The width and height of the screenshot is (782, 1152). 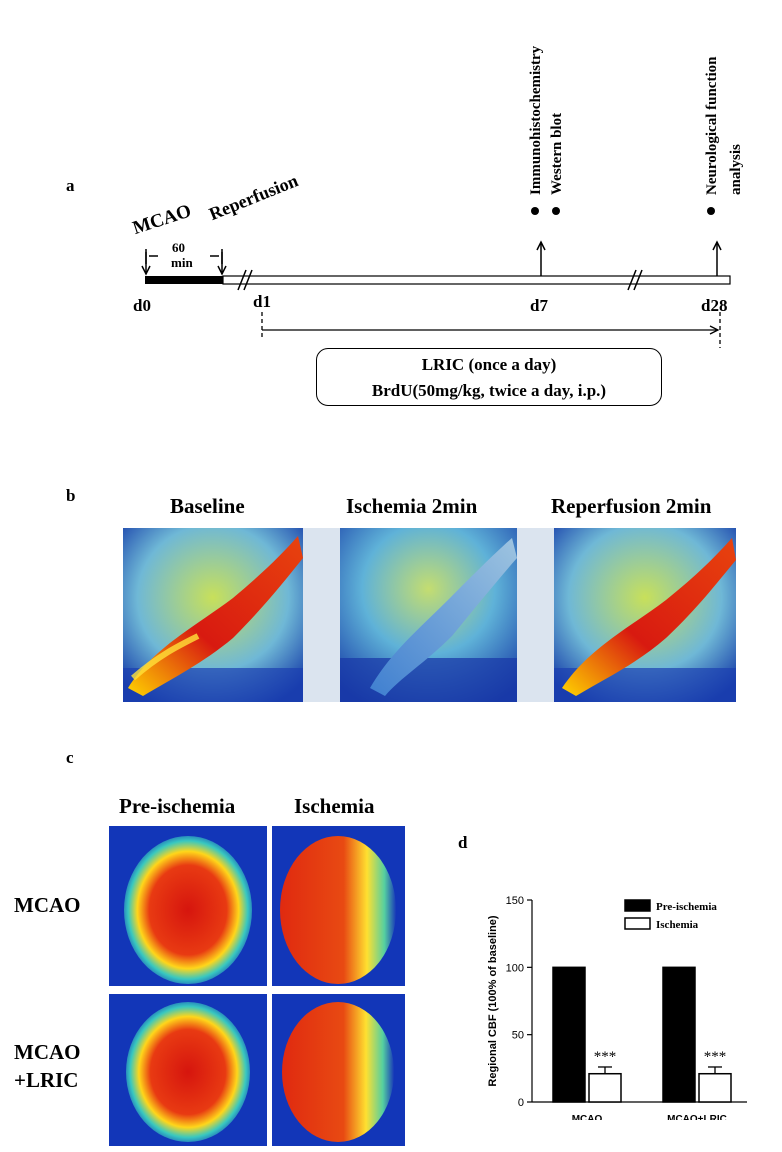 I want to click on d7-arrow, so click(x=541, y=258).